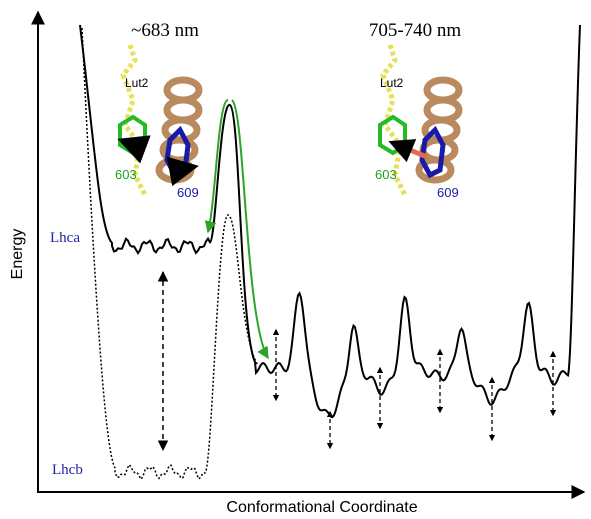  What do you see at coordinates (65, 238) in the screenshot?
I see `state-label: Lhca` at bounding box center [65, 238].